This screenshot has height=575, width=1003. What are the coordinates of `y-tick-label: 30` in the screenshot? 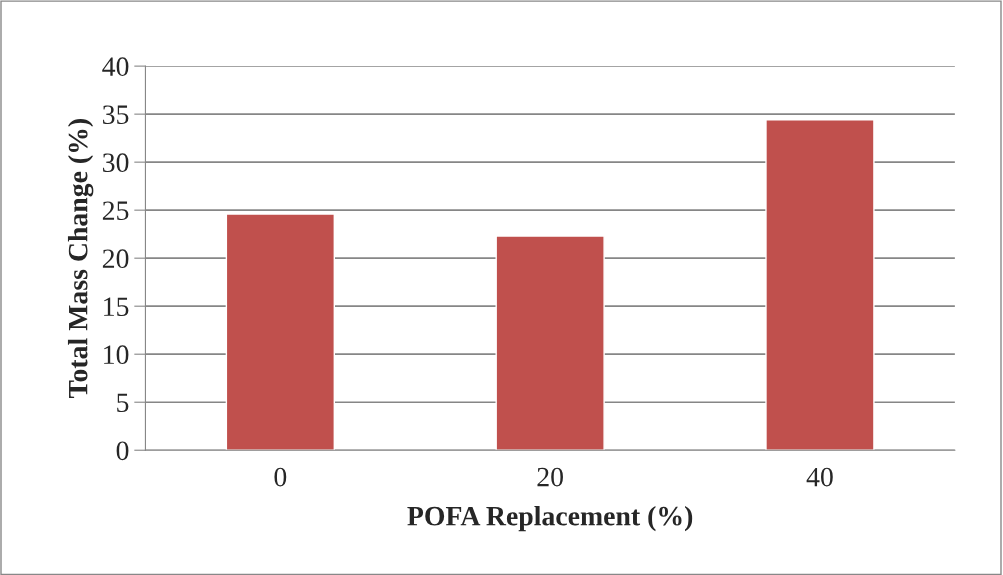 It's located at (116, 163).